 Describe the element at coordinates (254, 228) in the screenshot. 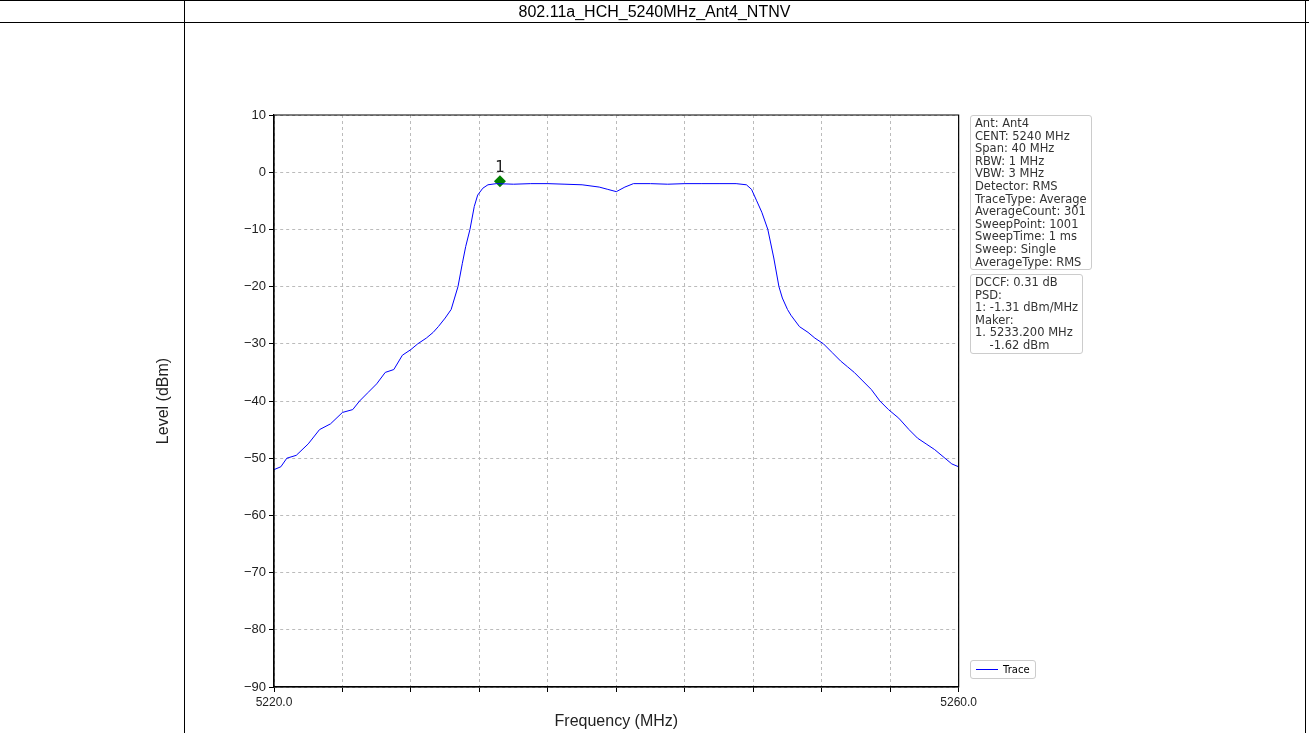

I see `y-tick-label: −10` at that location.